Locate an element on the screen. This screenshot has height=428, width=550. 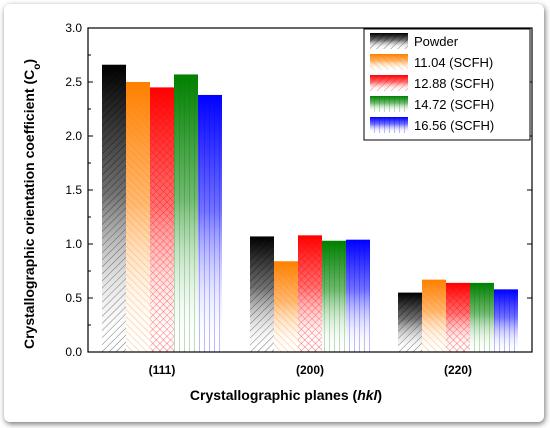
x-axis-label-italic: hkl is located at coordinates (367, 395).